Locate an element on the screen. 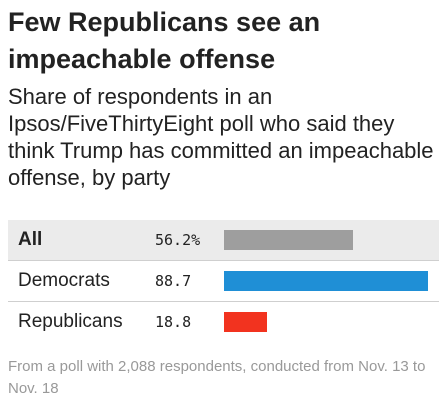  value-label: 18.8 is located at coordinates (173, 322).